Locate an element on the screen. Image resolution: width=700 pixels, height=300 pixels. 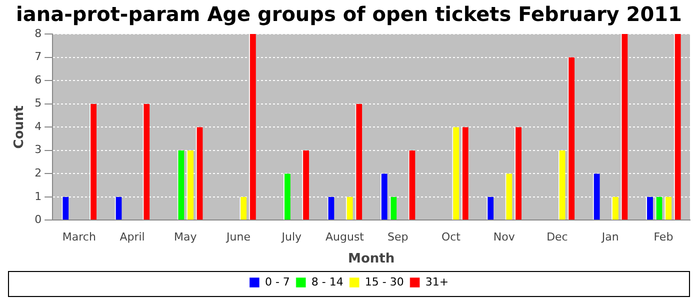
legend-label: 31+ is located at coordinates (437, 281).